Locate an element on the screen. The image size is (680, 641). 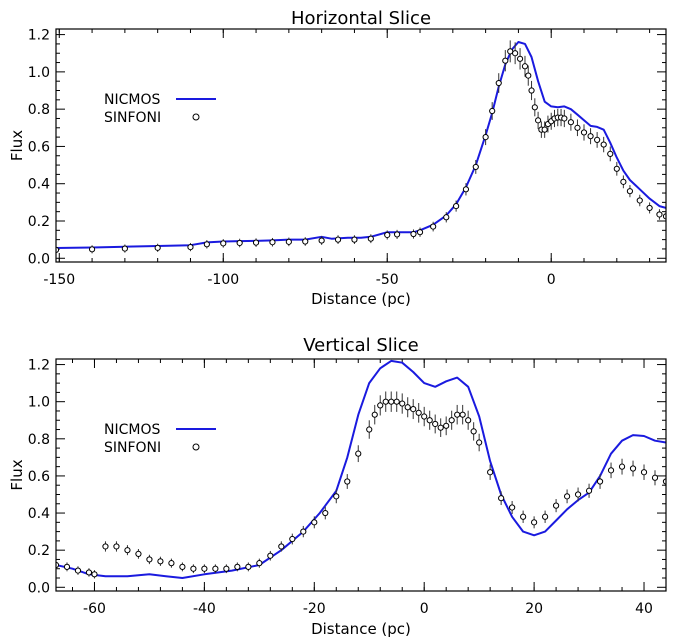
x-tick-label: -20 is located at coordinates (314, 609).